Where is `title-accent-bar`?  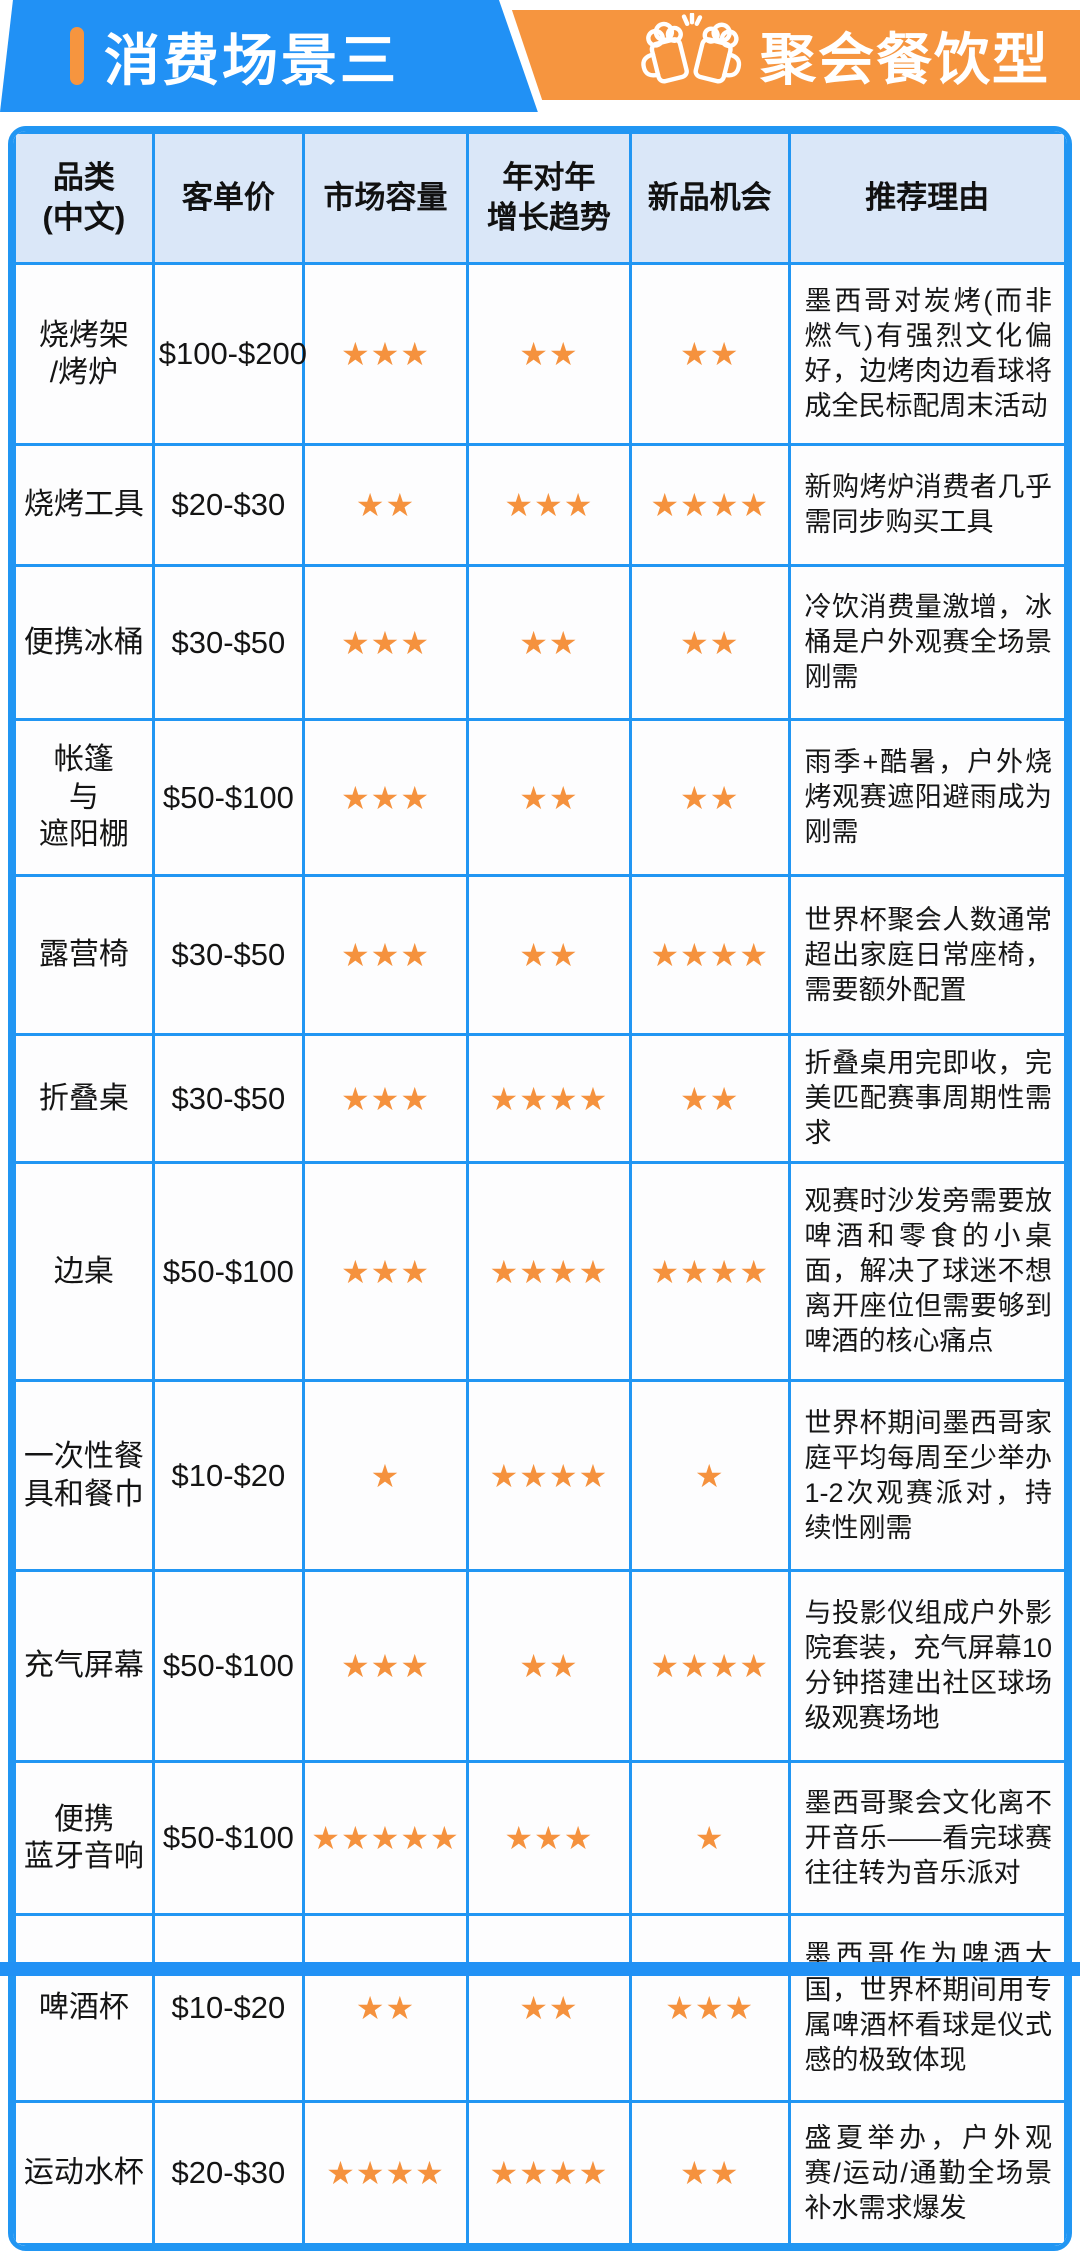 title-accent-bar is located at coordinates (77, 56).